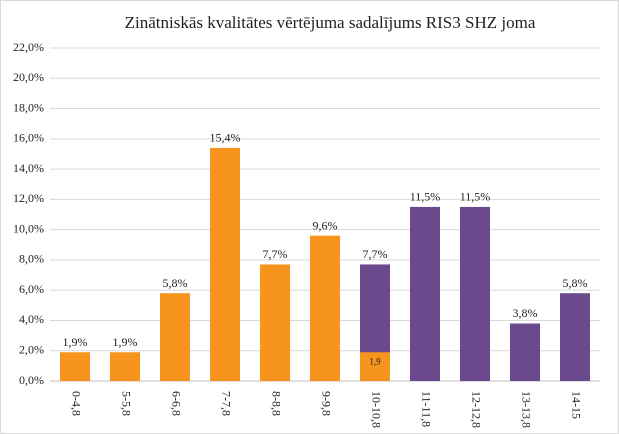 The image size is (619, 434). I want to click on value-label: 1,9, so click(375, 361).